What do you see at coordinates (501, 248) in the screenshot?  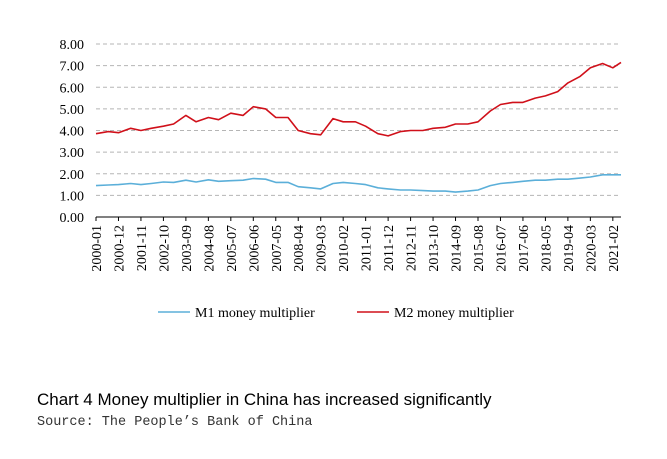 I see `x-tick-label: 2016-07` at bounding box center [501, 248].